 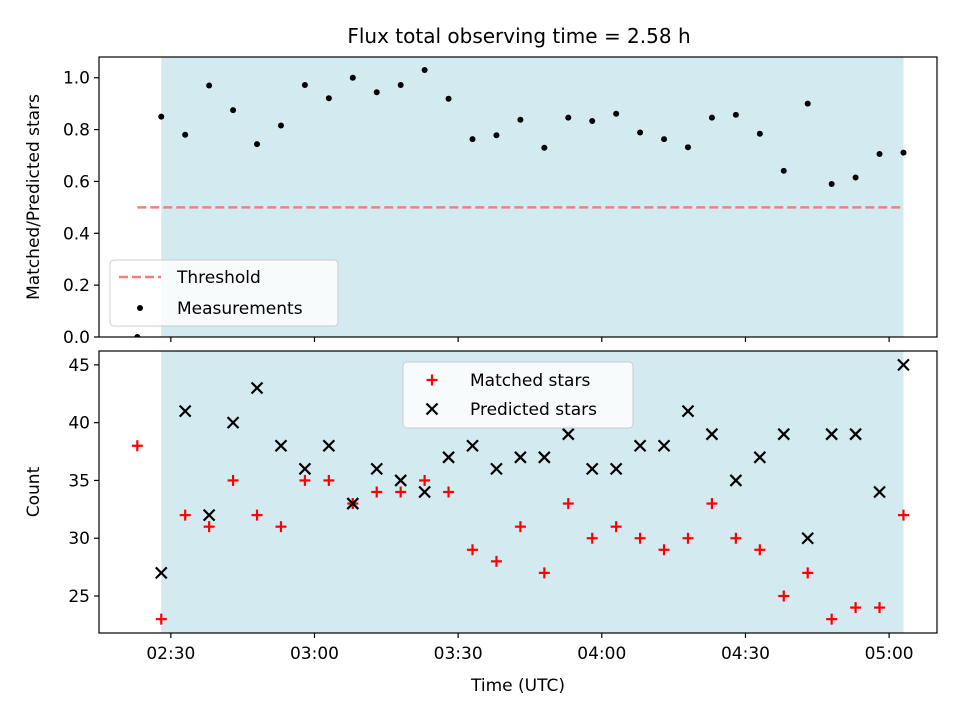 I want to click on y-tick-label: 1.0, so click(x=76, y=79).